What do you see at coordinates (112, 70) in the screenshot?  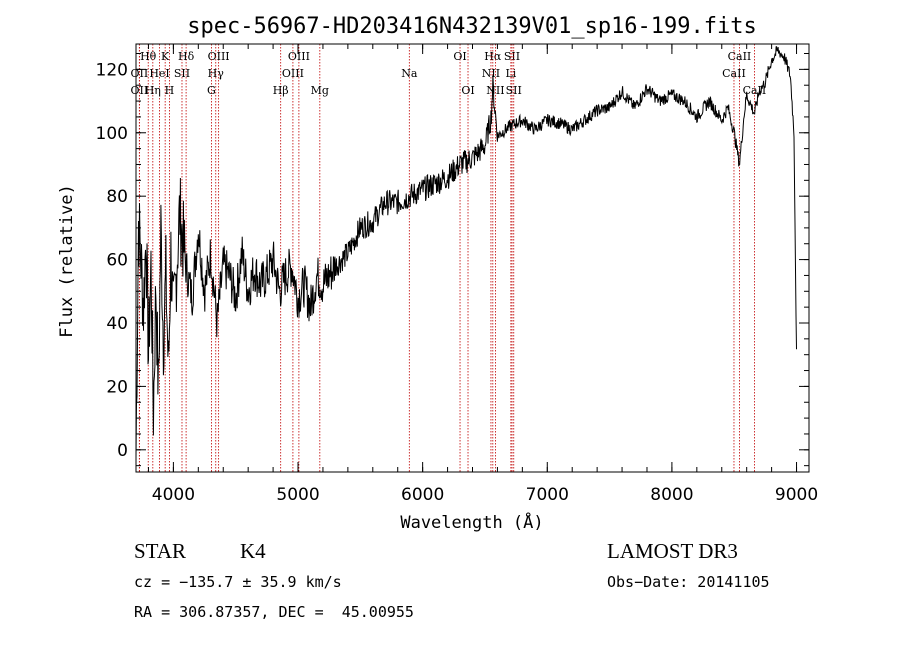 I see `y-tick-label: 120` at bounding box center [112, 70].